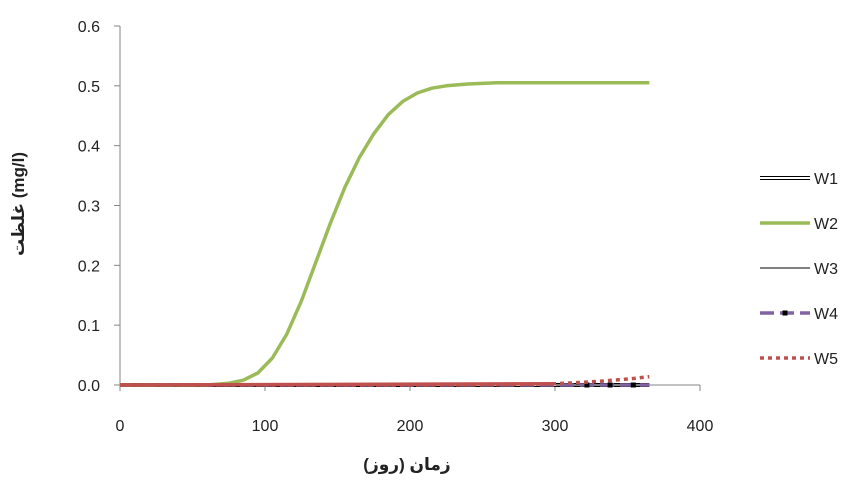  Describe the element at coordinates (89, 386) in the screenshot. I see `y-tick-label: 0.0` at that location.